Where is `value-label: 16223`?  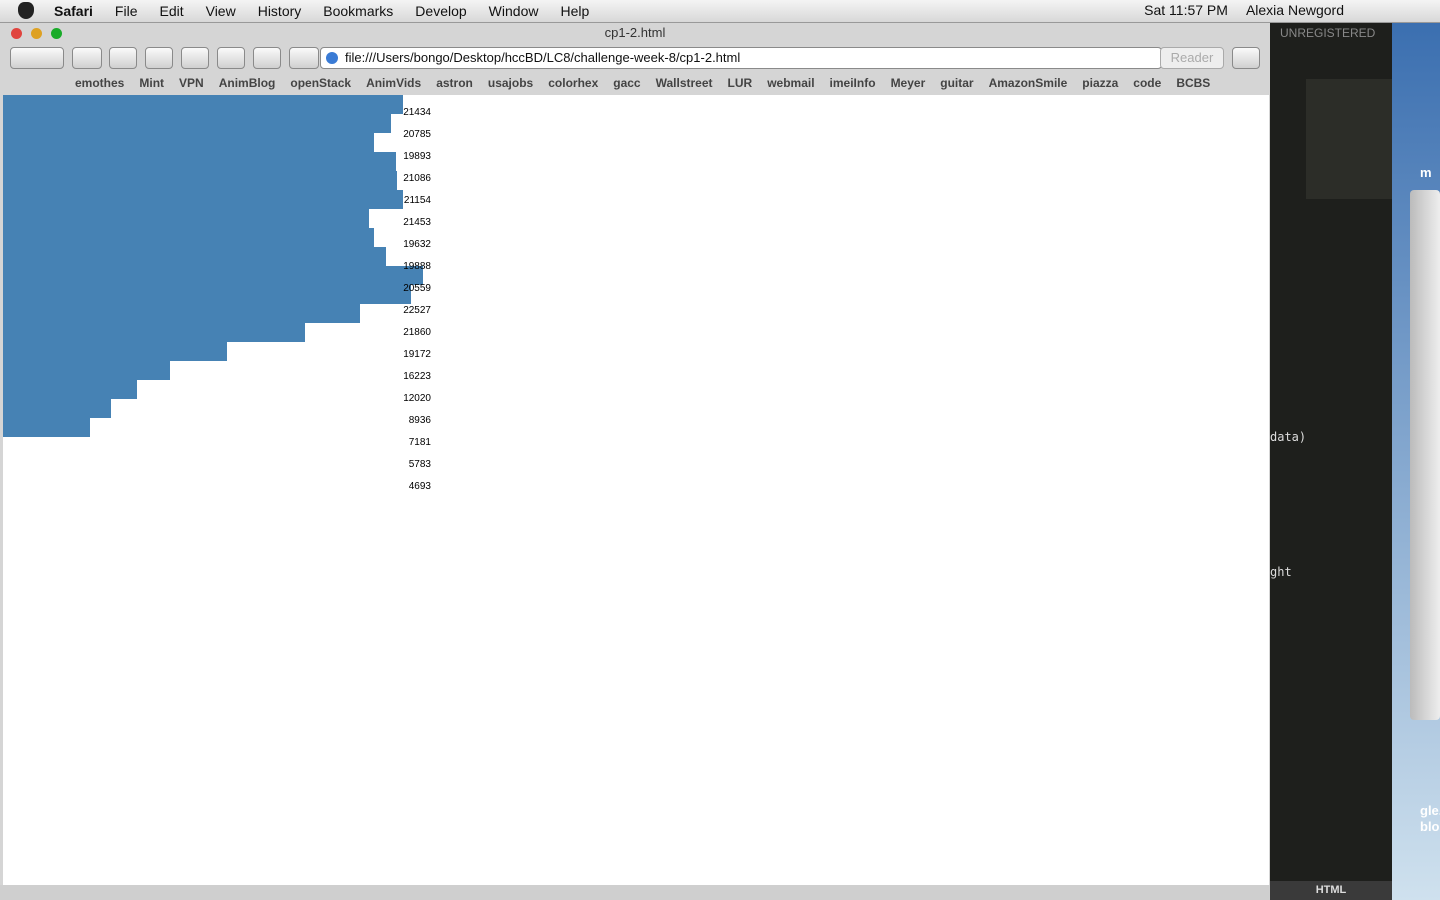 value-label: 16223 is located at coordinates (417, 376).